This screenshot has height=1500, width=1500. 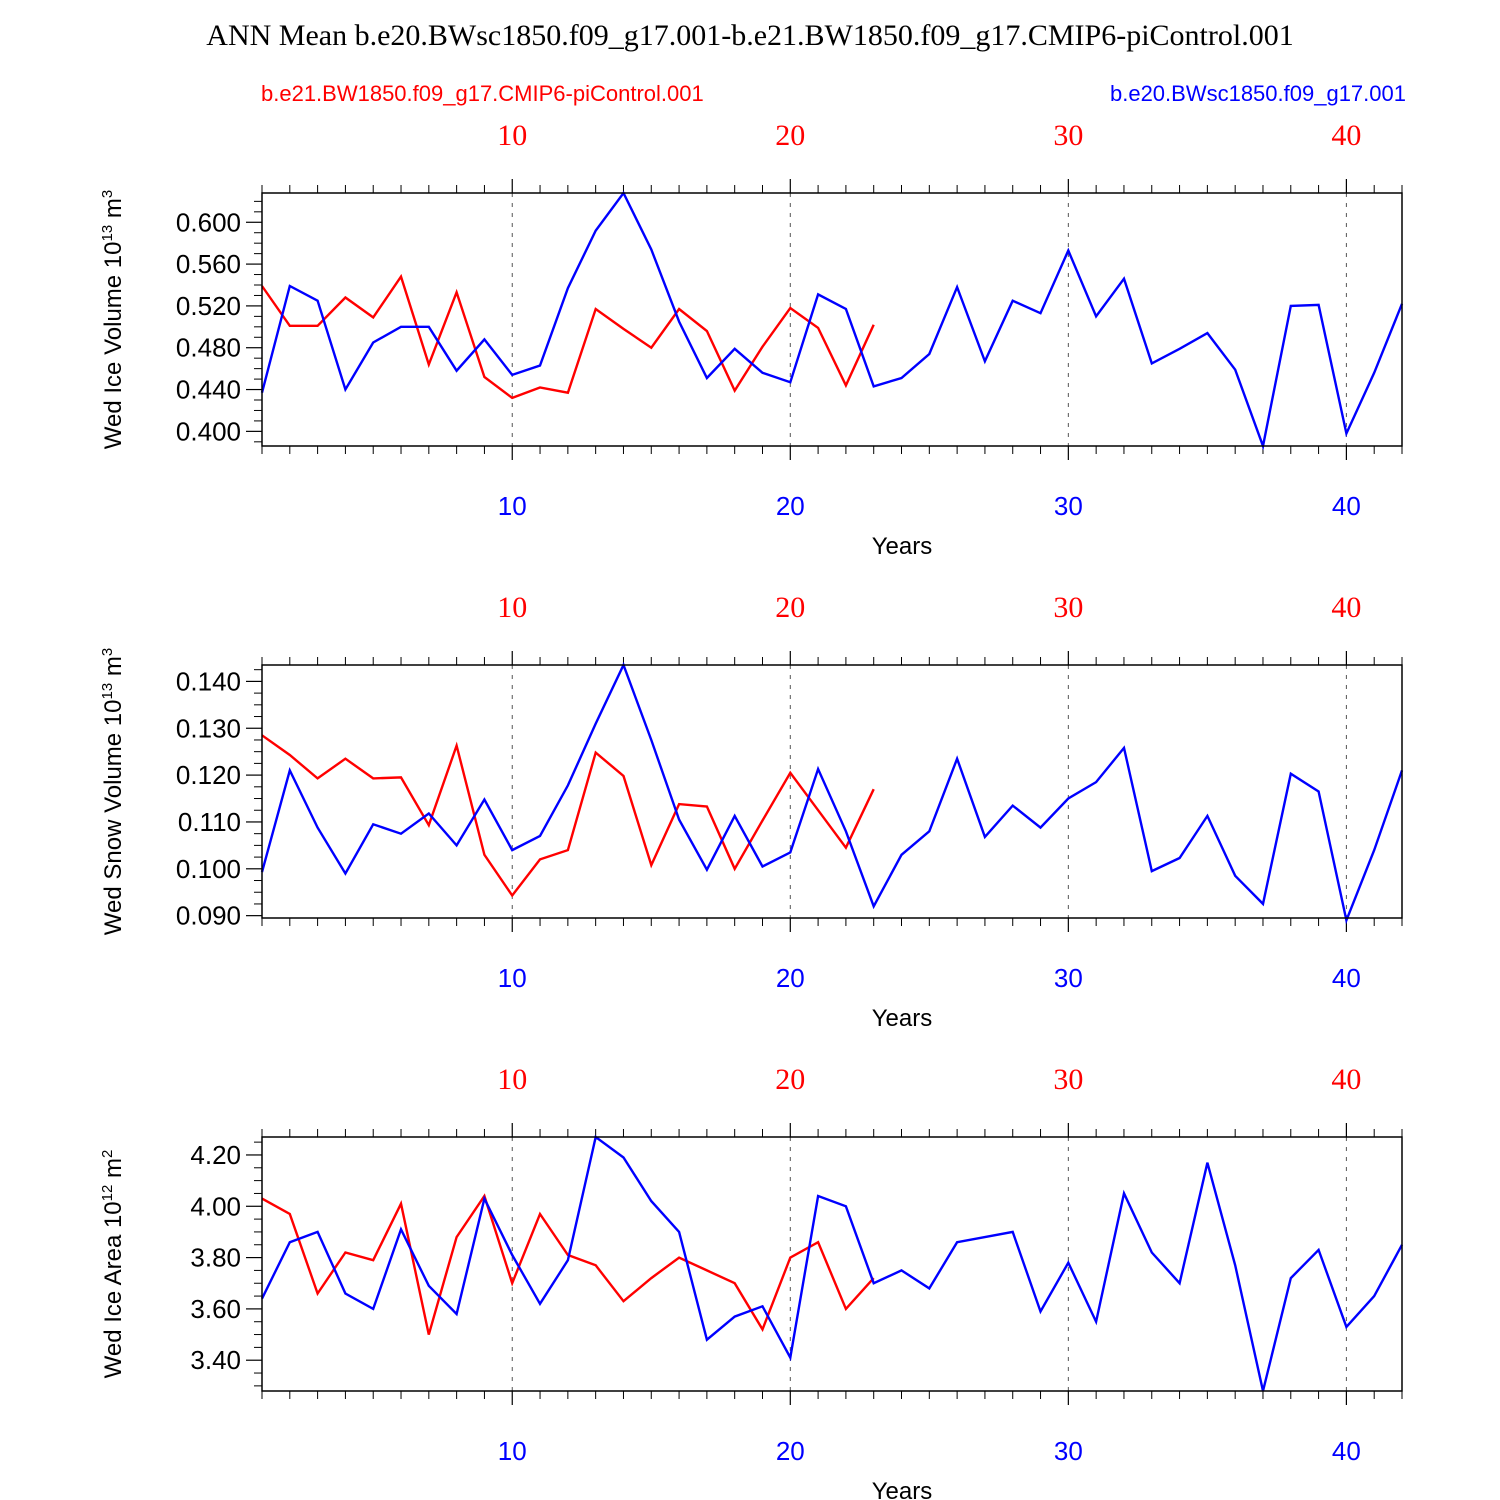 I want to click on y-axis-label-unit-exponent: 2, so click(x=107, y=1154).